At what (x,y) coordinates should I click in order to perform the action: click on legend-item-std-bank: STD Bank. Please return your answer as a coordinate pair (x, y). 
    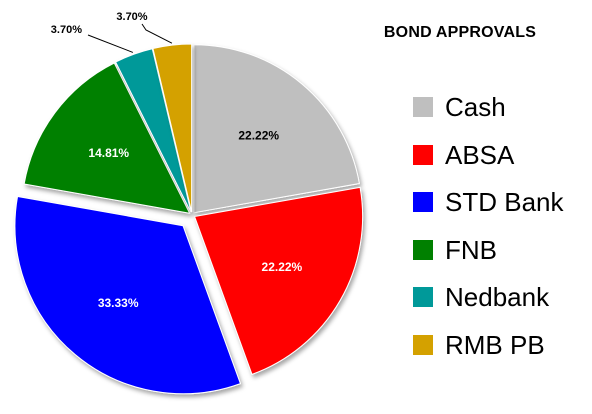
    Looking at the image, I should click on (490, 202).